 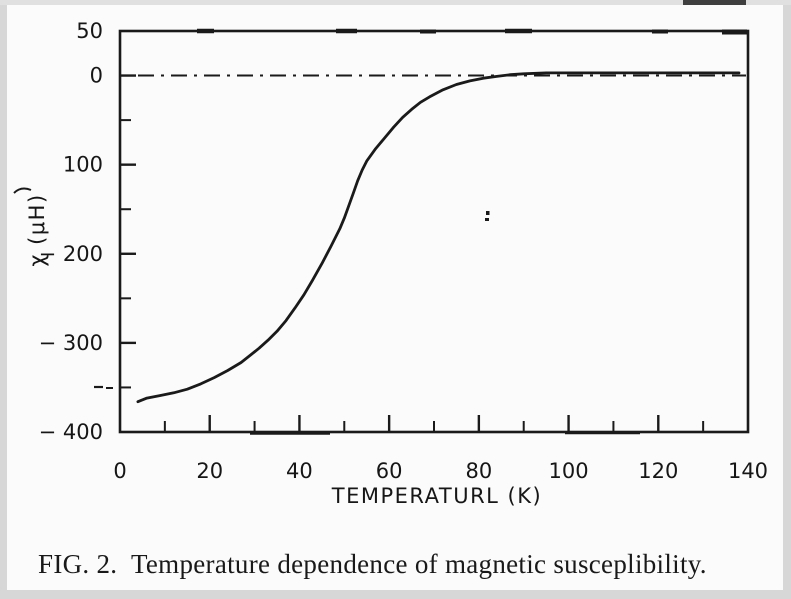 What do you see at coordinates (209, 471) in the screenshot?
I see `x-tick-label: 20` at bounding box center [209, 471].